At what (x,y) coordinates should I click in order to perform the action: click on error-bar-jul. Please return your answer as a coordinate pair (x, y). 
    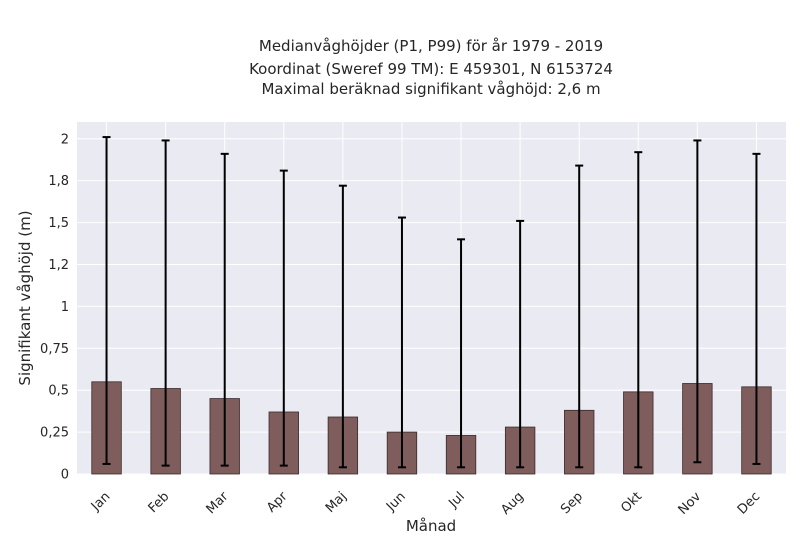
    Looking at the image, I should click on (461, 353).